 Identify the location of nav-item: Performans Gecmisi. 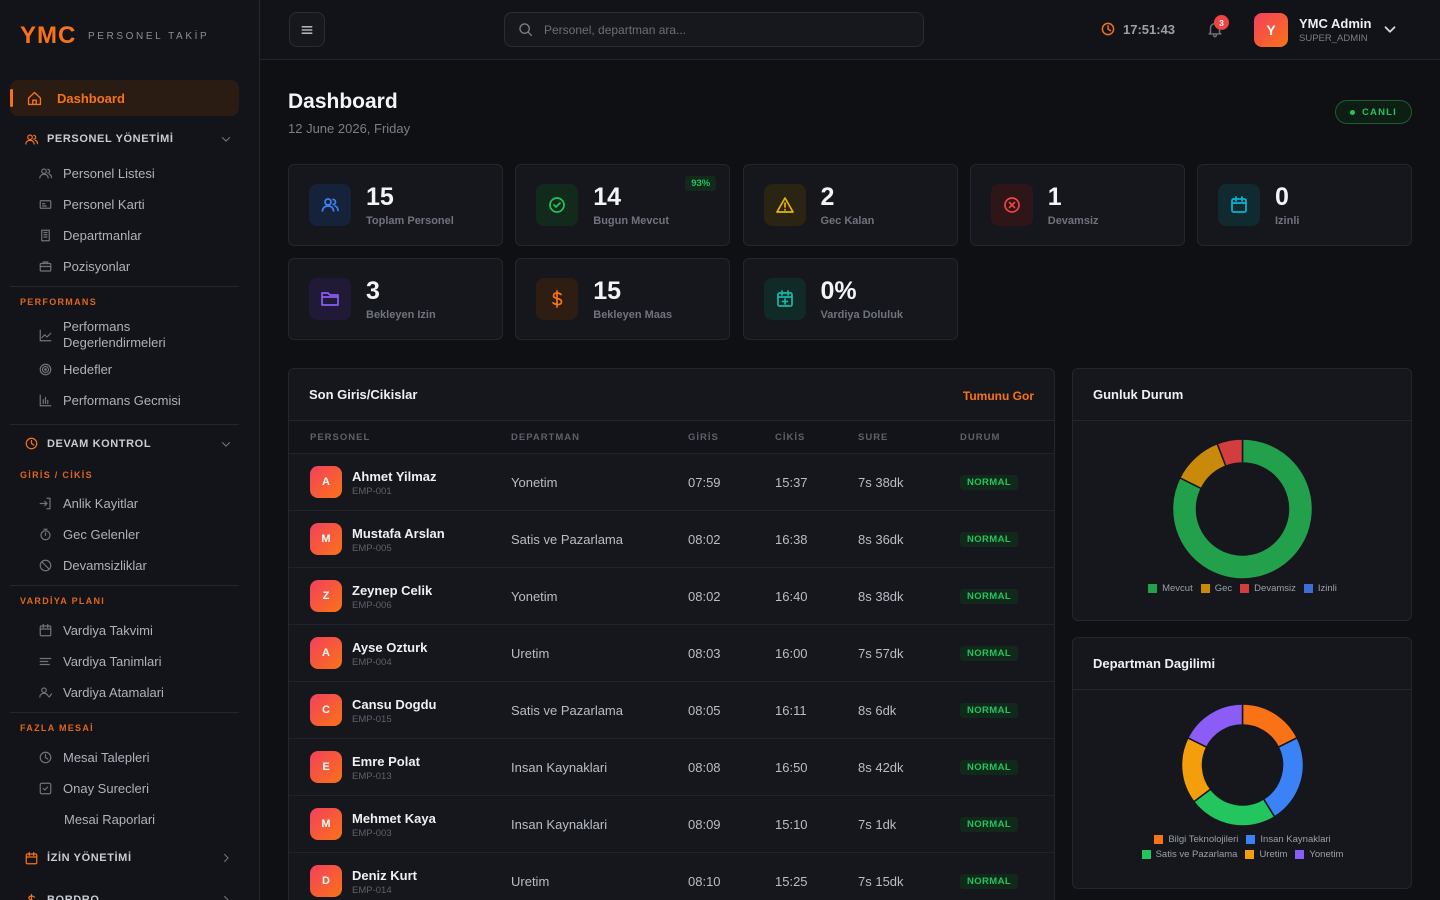
(124, 400).